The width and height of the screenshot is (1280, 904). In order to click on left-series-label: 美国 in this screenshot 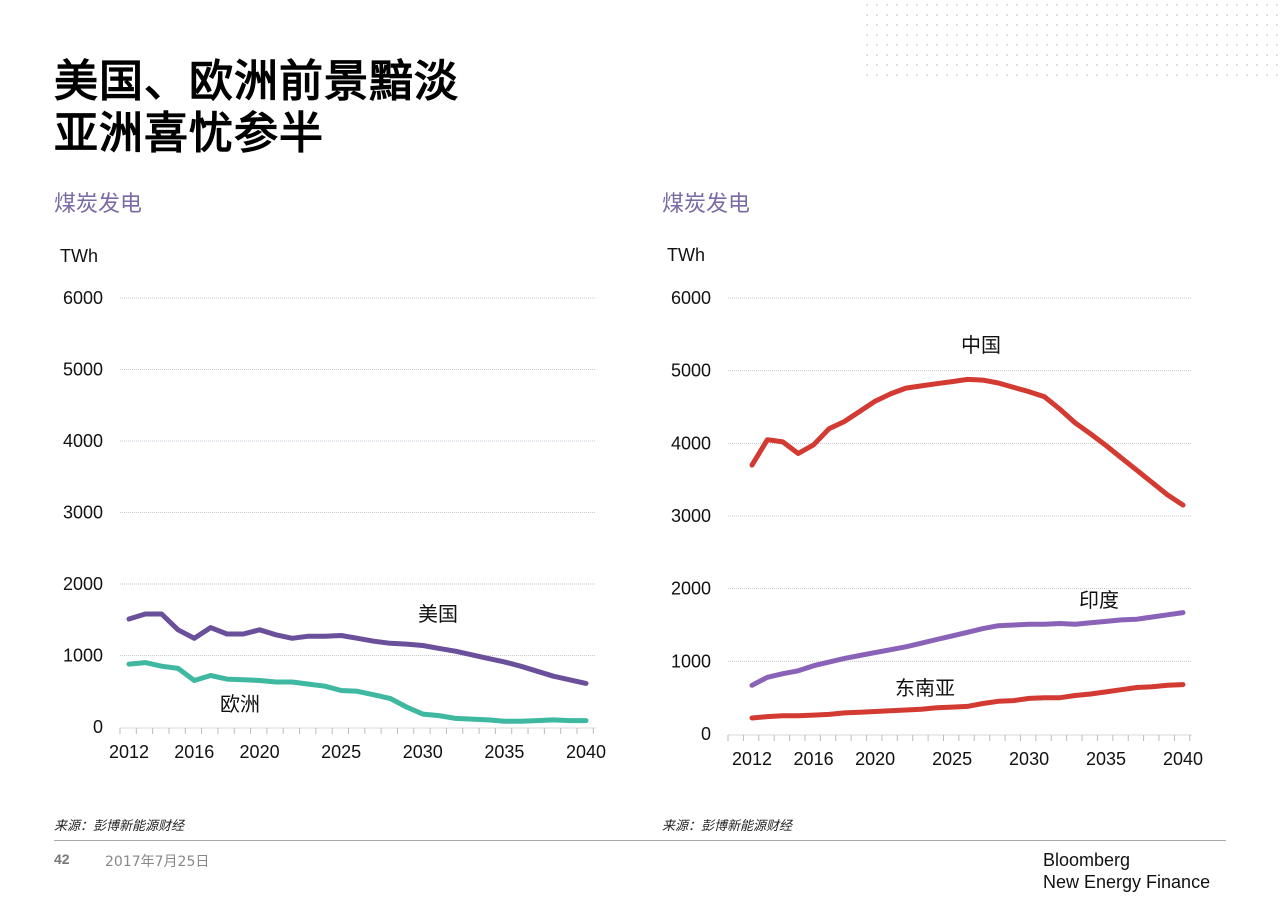, I will do `click(438, 614)`.